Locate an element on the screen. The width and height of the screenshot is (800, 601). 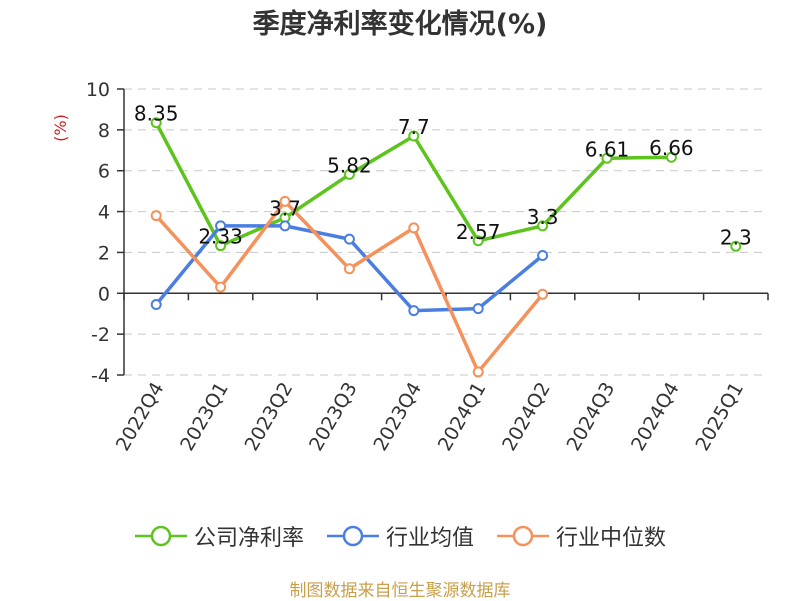
data-label: 2.3 is located at coordinates (736, 237).